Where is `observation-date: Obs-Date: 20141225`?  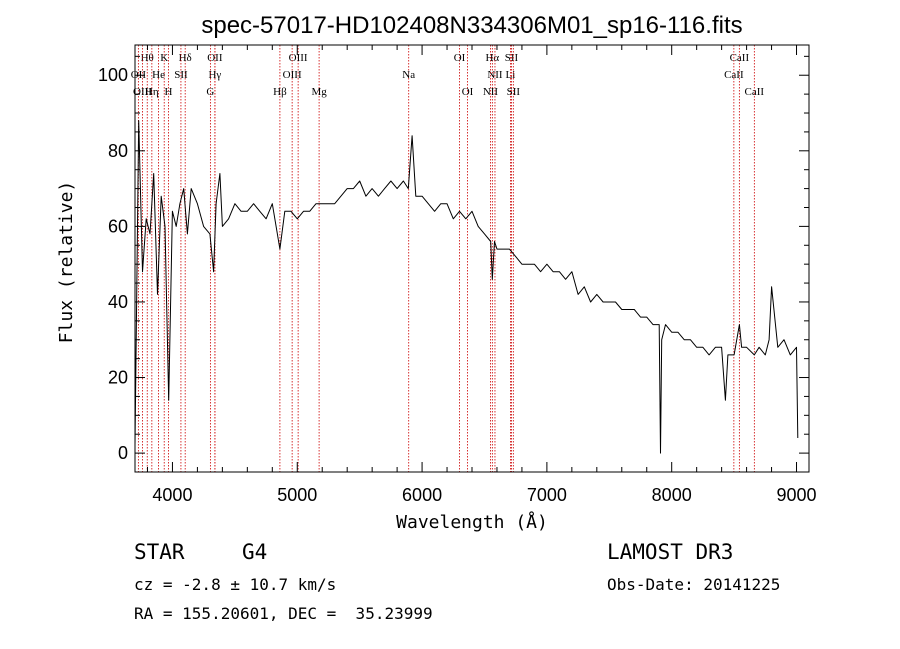 observation-date: Obs-Date: 20141225 is located at coordinates (694, 584).